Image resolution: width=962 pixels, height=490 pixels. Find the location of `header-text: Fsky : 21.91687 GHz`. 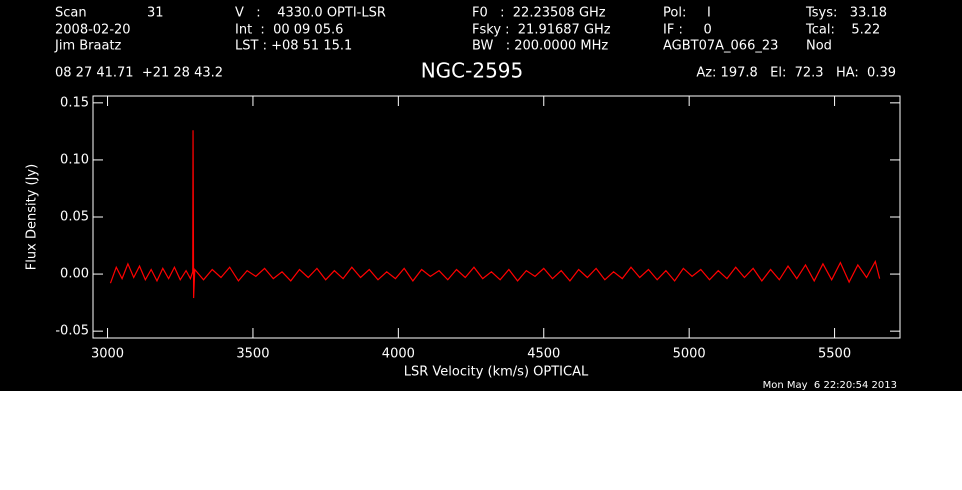

header-text: Fsky : 21.91687 GHz is located at coordinates (541, 30).